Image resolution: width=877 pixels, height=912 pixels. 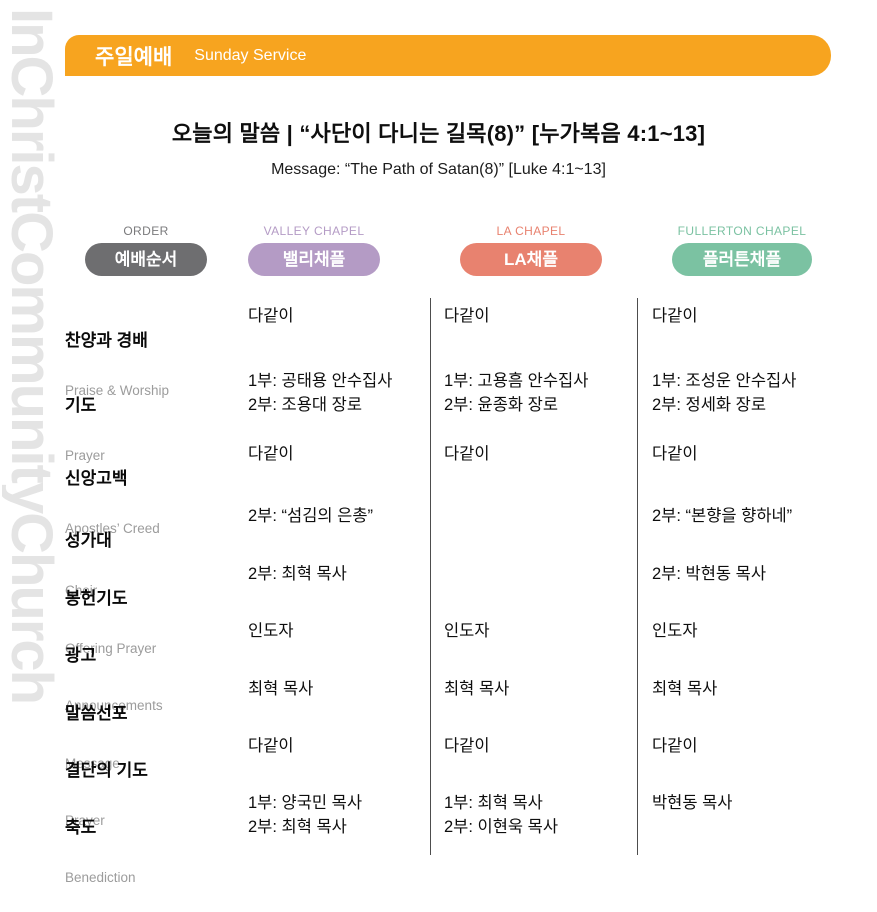 What do you see at coordinates (742, 259) in the screenshot?
I see `column-header-fullerton-pill: 플러튼채플` at bounding box center [742, 259].